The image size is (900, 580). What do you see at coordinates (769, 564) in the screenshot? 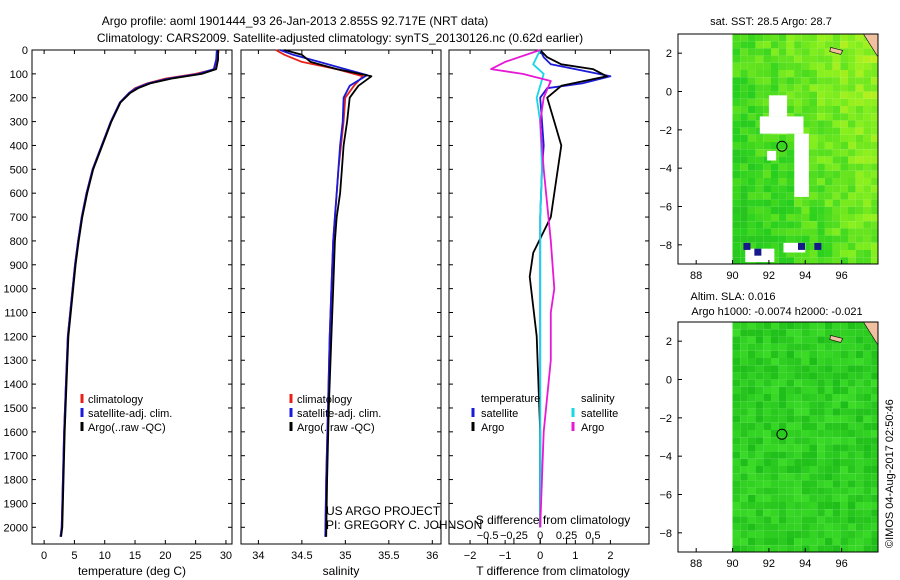
I see `lon-tick-label: 92` at bounding box center [769, 564].